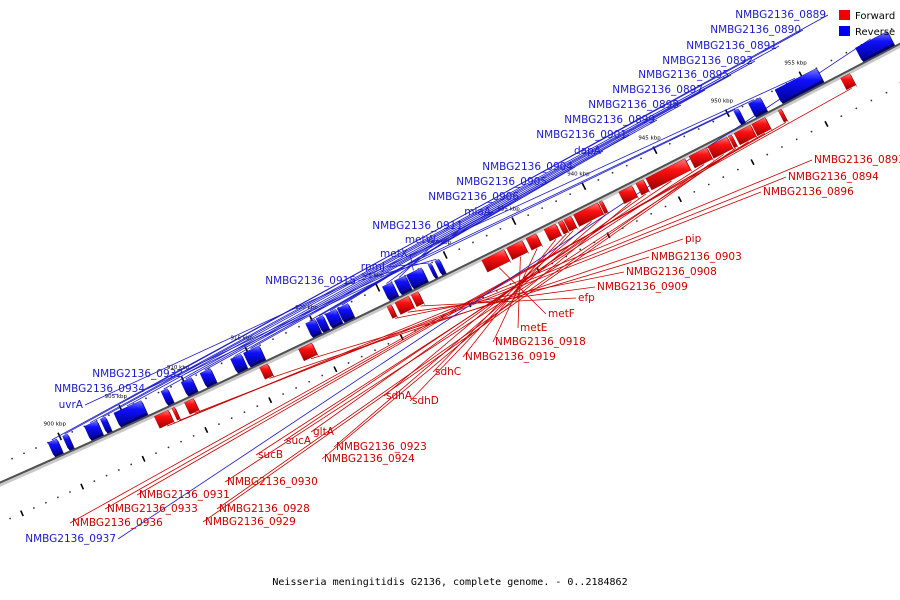 The height and width of the screenshot is (600, 900). I want to click on gene-label-NMBG2136_0891: NMBG2136_0891, so click(731, 46).